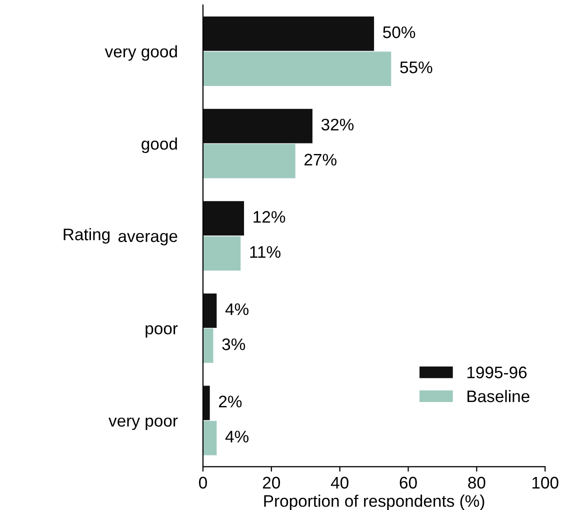  I want to click on data-label: 12%, so click(270, 217).